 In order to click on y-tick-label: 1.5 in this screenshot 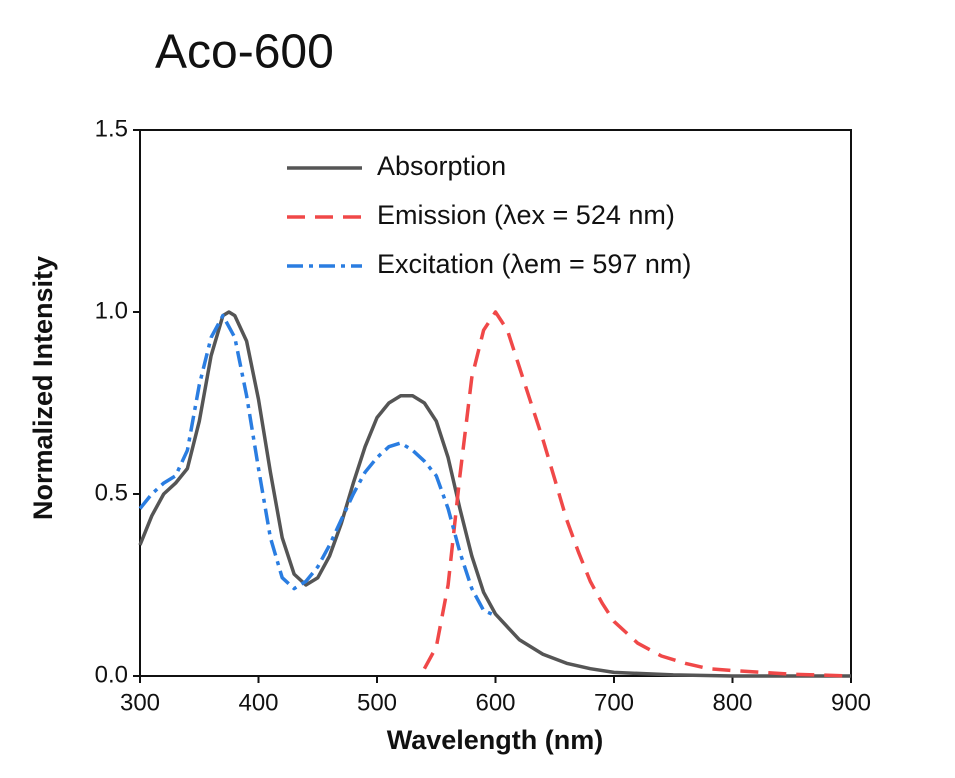, I will do `click(111, 128)`.